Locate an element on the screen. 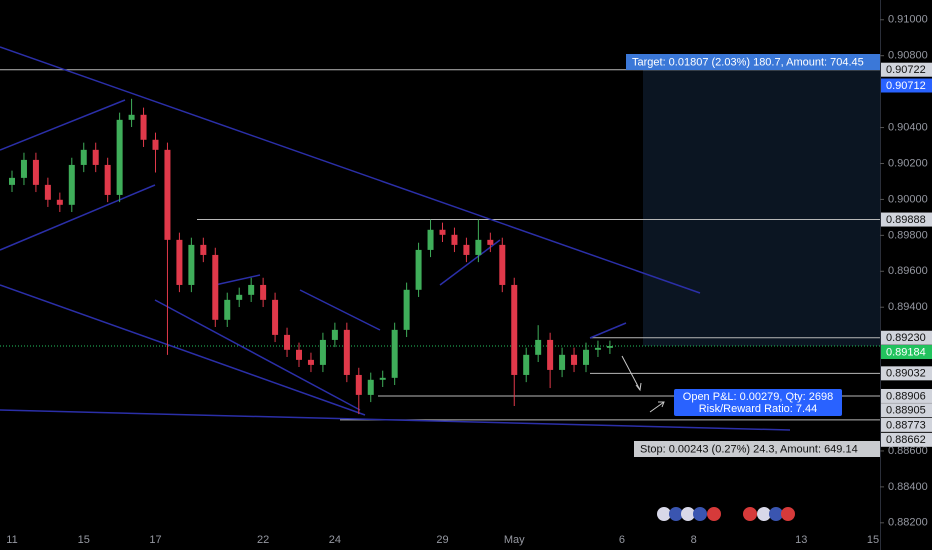 This screenshot has height=550, width=932. x-tick-label: 6 is located at coordinates (622, 540).